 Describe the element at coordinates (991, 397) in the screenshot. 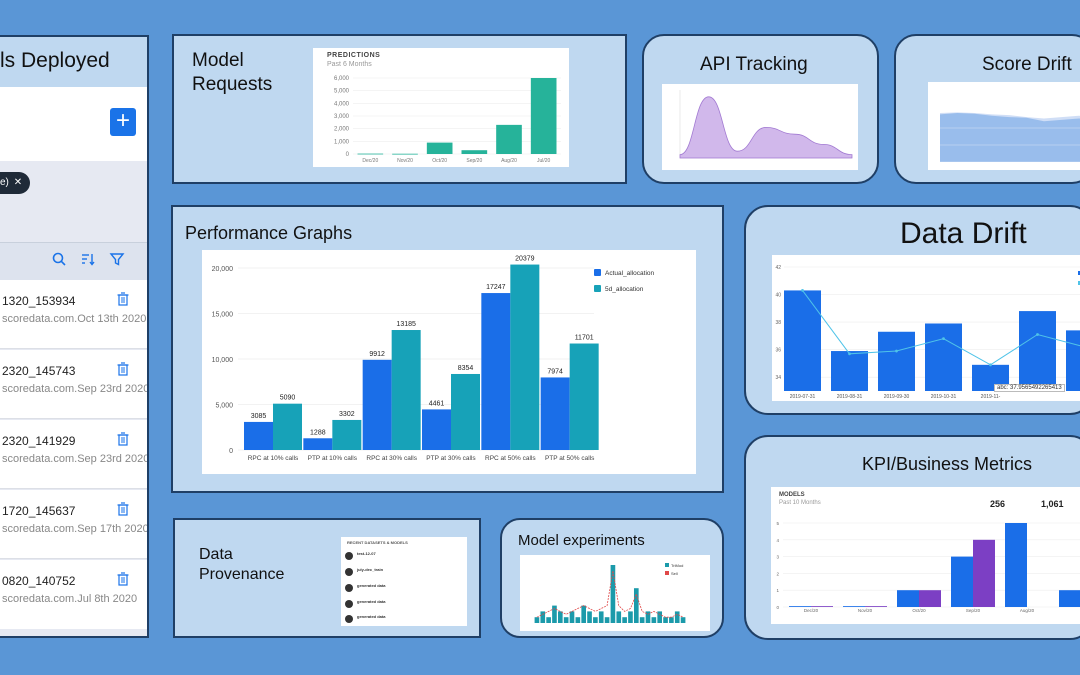

I see `x-tick-label: 2019-11-` at that location.